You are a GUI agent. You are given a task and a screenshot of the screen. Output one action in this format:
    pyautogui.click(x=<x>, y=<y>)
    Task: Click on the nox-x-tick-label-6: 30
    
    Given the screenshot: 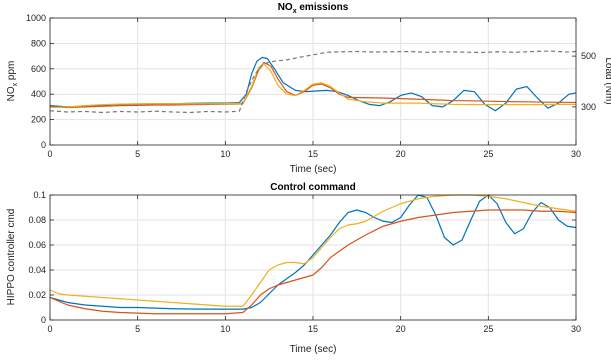 What is the action you would take?
    pyautogui.click(x=576, y=154)
    